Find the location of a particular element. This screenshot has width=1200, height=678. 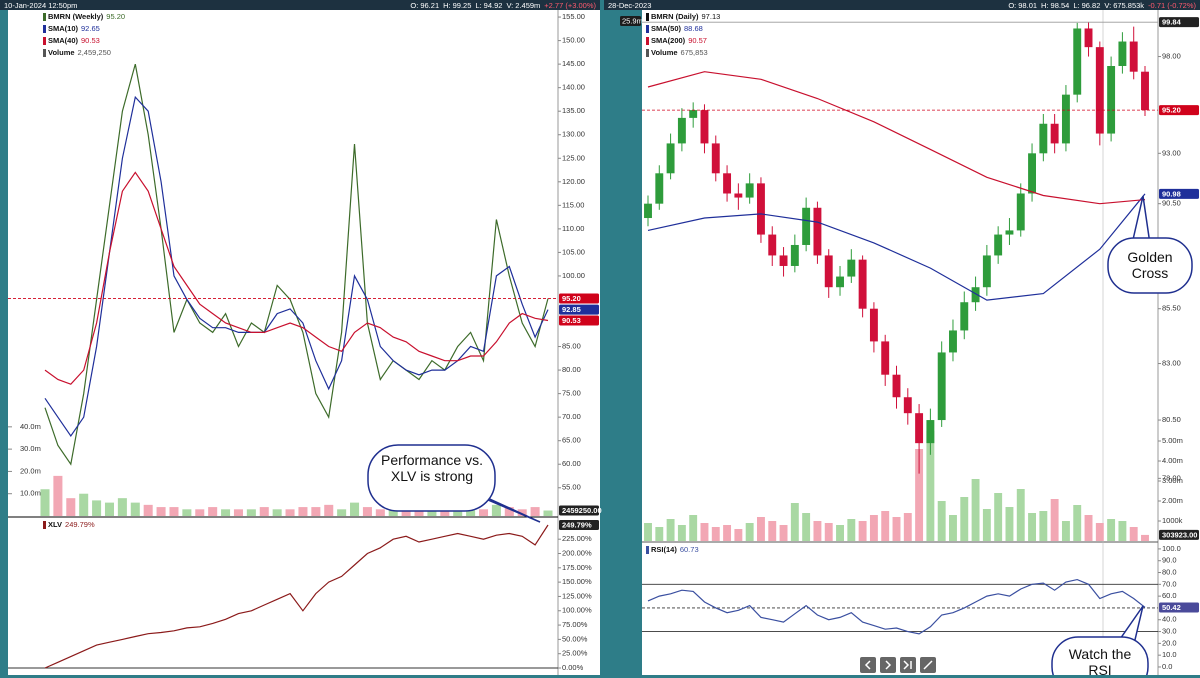

volume-tick-label: 30.0m is located at coordinates (30, 448).